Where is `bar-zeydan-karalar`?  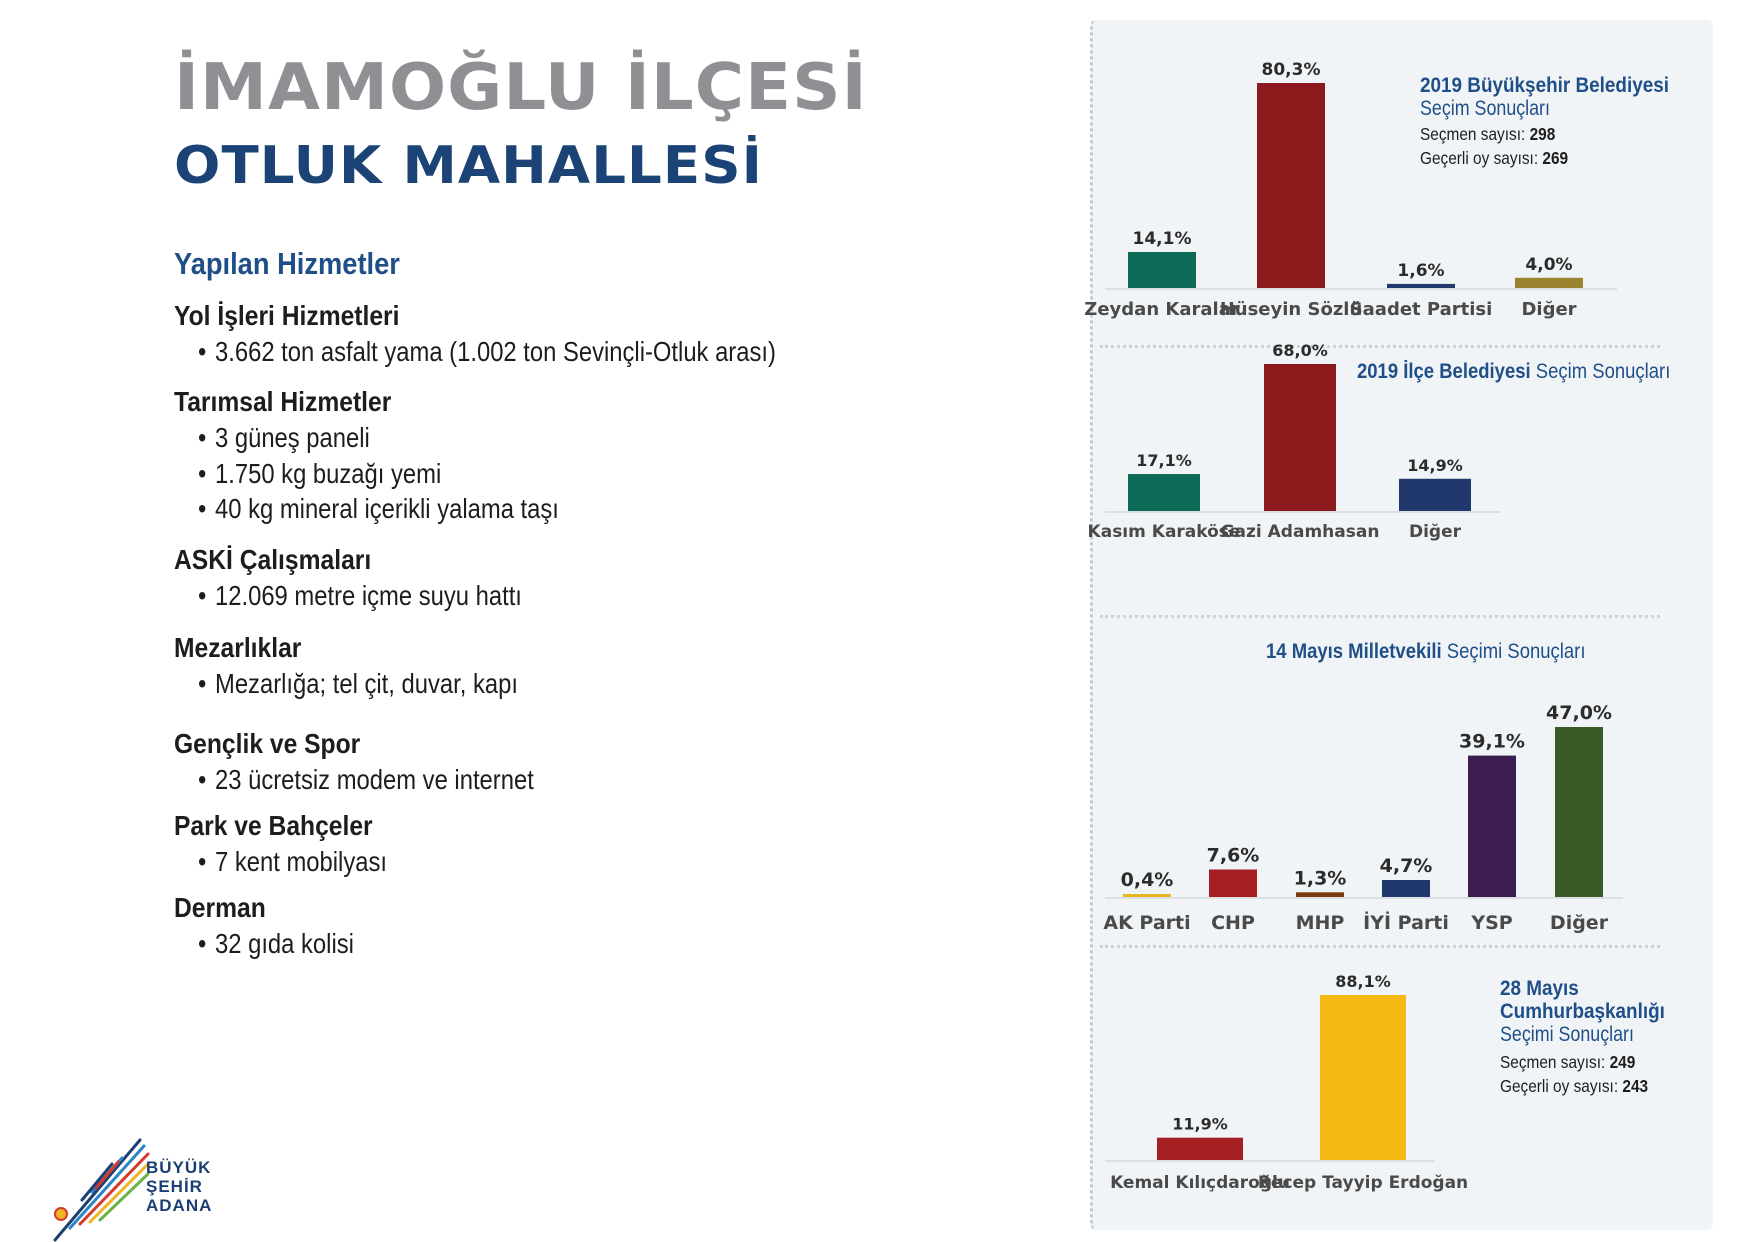
bar-zeydan-karalar is located at coordinates (1162, 270).